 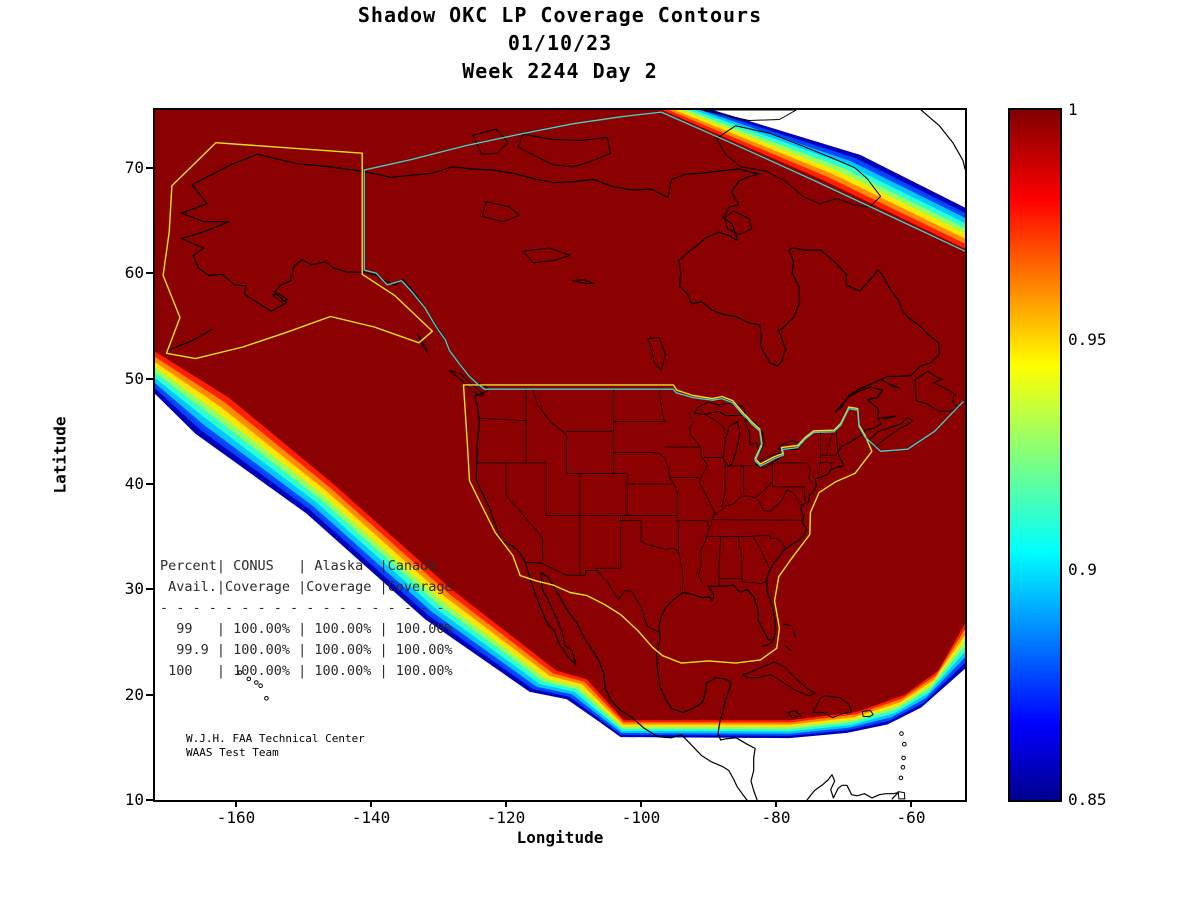 I want to click on y-axis-label: Latitude, so click(x=60, y=455).